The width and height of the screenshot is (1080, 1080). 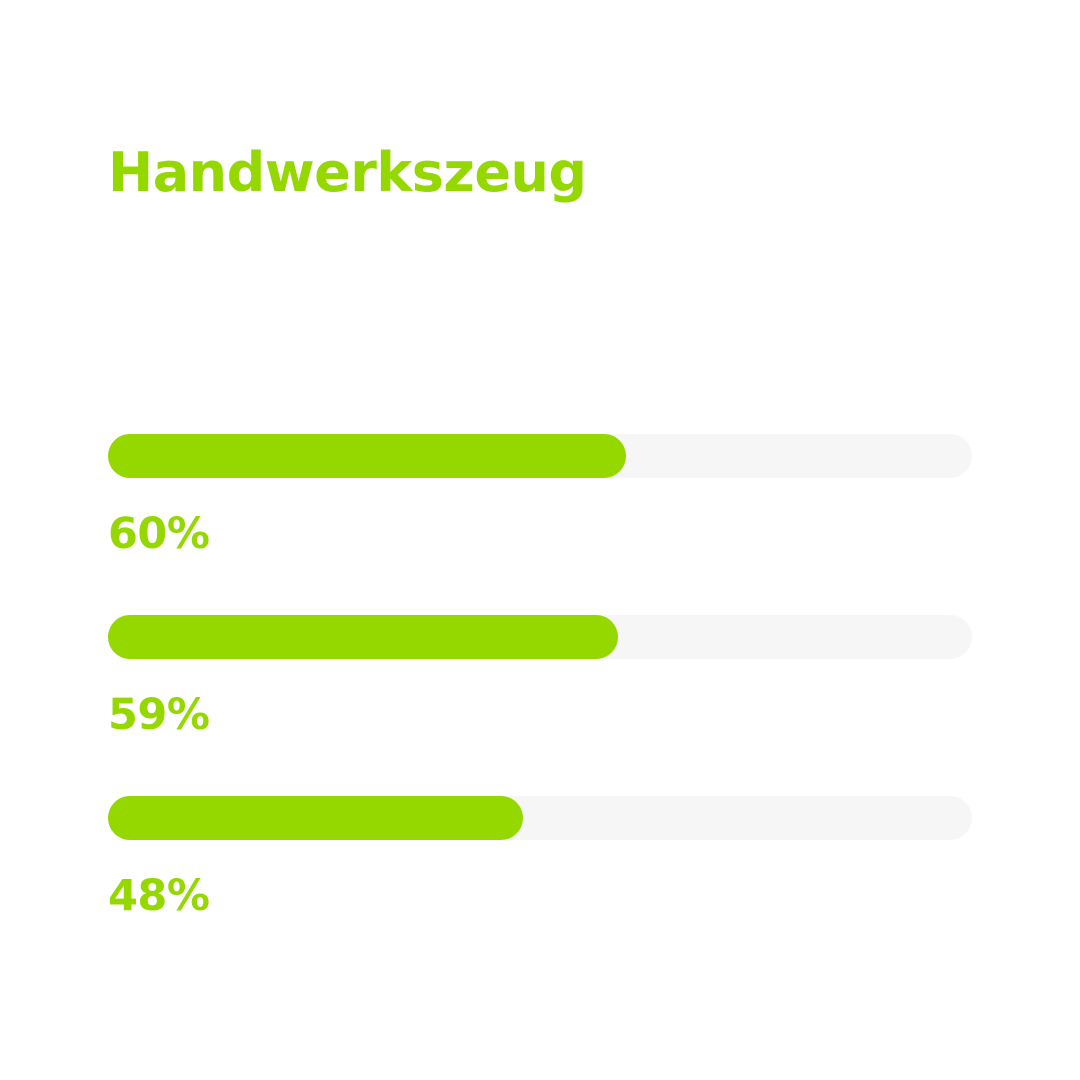 What do you see at coordinates (347, 172) in the screenshot?
I see `chart-title: Handwerkszeug` at bounding box center [347, 172].